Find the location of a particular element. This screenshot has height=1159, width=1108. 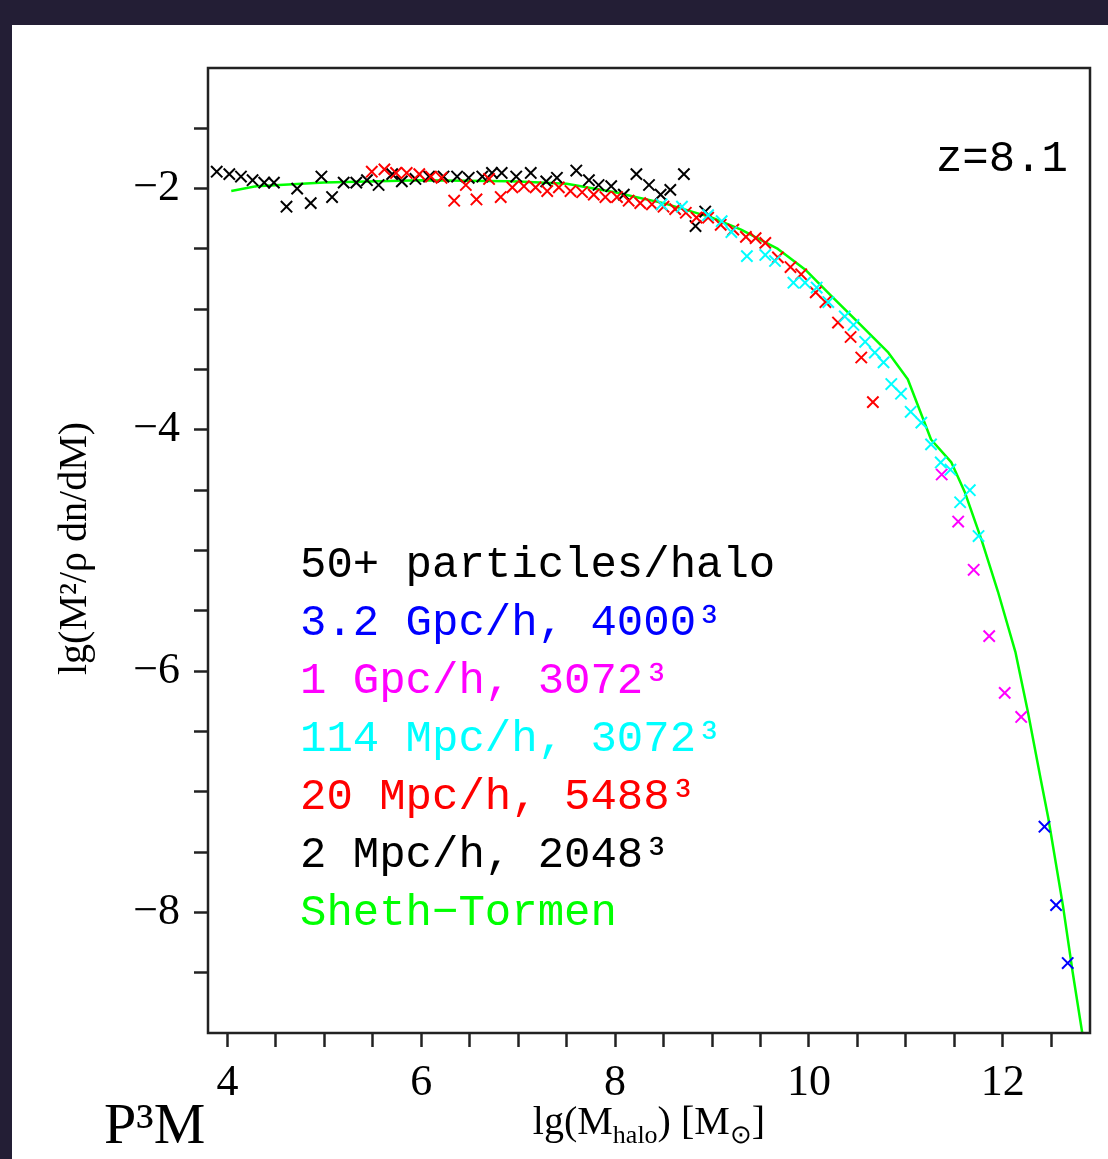

text: 1 Gpc/h, 3072³ is located at coordinates (485, 681).